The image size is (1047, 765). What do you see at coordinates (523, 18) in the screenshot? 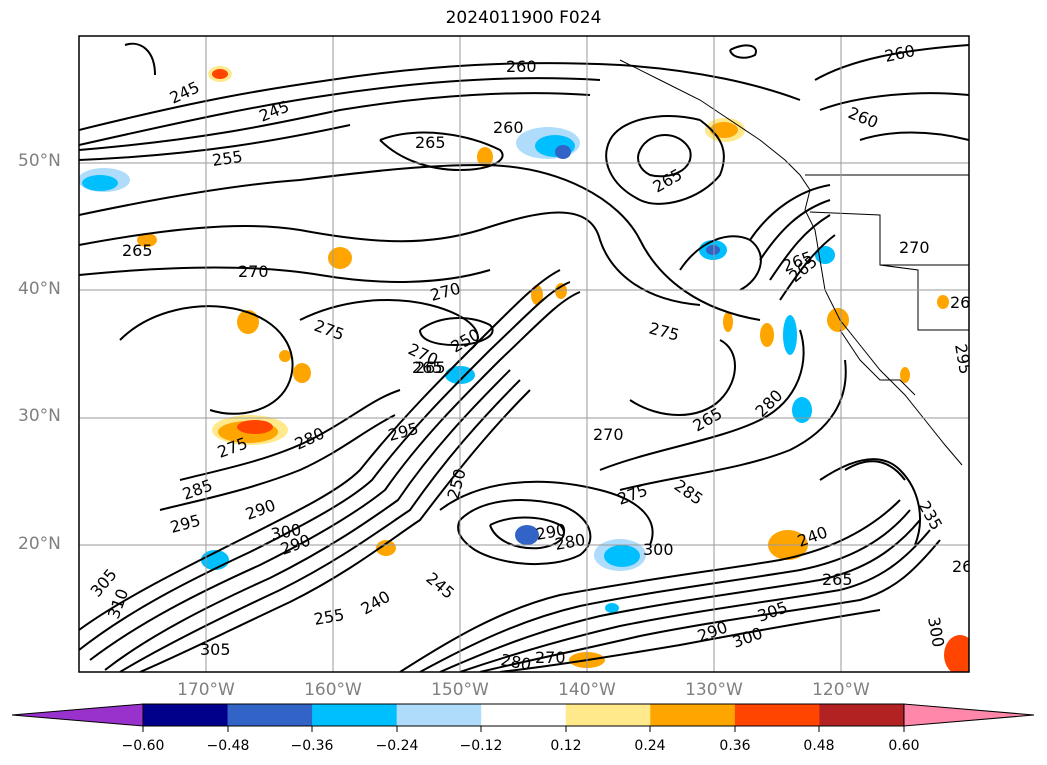
I see `map-title: 2024011900 F024` at bounding box center [523, 18].